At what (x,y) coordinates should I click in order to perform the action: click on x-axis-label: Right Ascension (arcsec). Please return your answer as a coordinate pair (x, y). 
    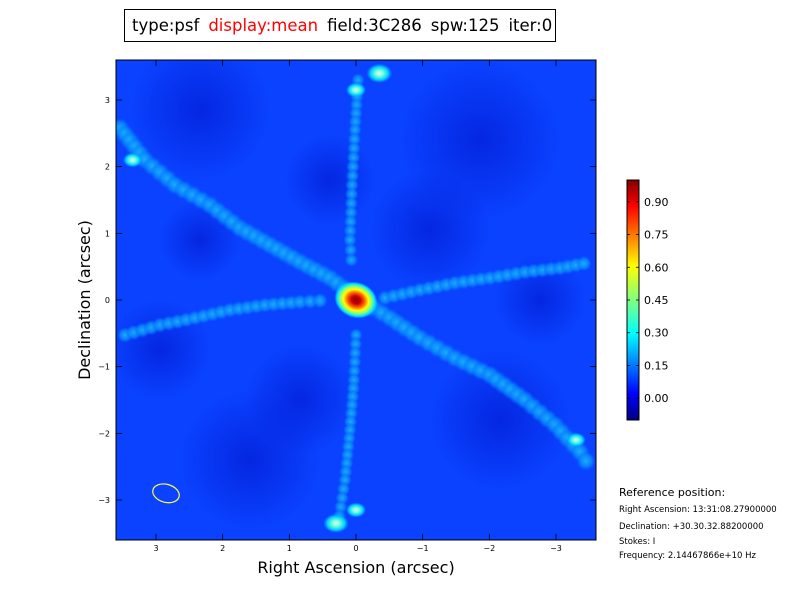
    Looking at the image, I should click on (355, 567).